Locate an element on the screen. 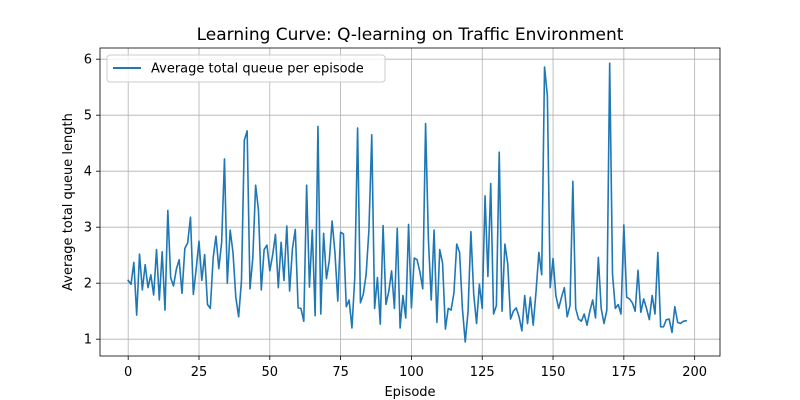 This screenshot has width=800, height=400. x-axis-label: Episode is located at coordinates (409, 392).